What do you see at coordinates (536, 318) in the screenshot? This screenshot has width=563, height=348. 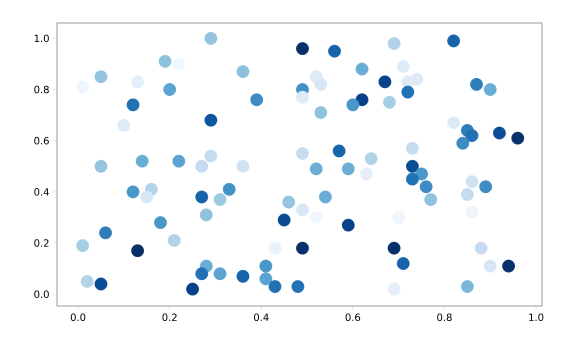 I see `x-tick-label: 1.0` at bounding box center [536, 318].